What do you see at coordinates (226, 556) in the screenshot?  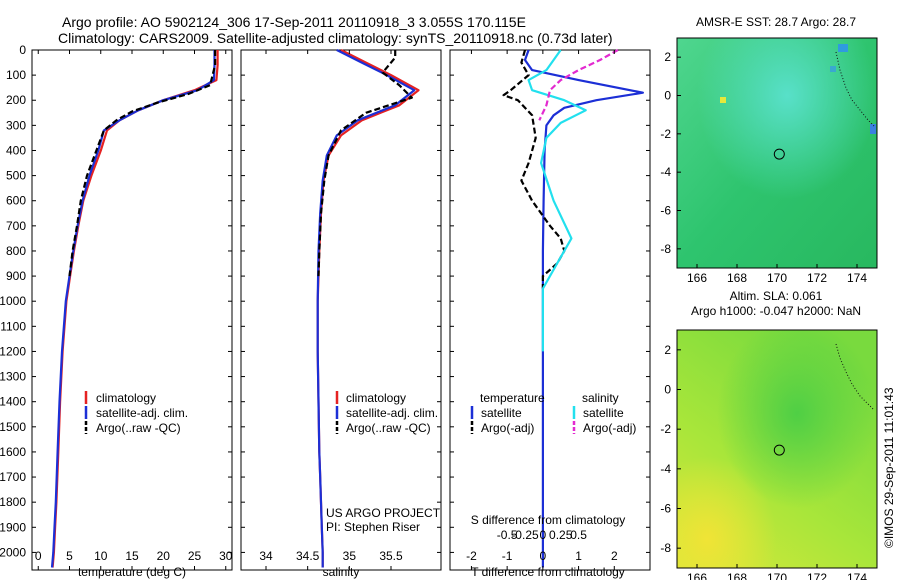 I see `x-tick-label: 30` at bounding box center [226, 556].